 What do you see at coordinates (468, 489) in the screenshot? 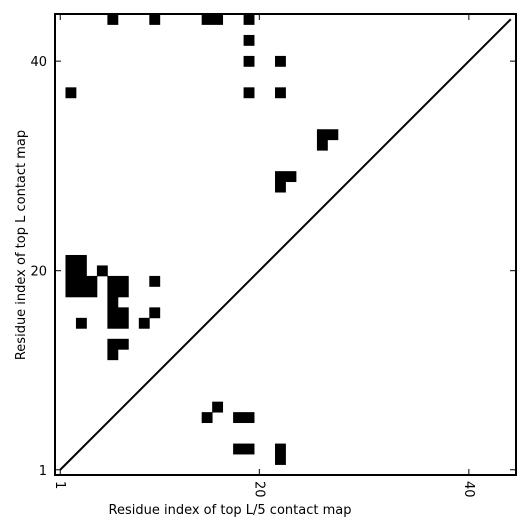
I see `x-tick-label: 40` at bounding box center [468, 489].